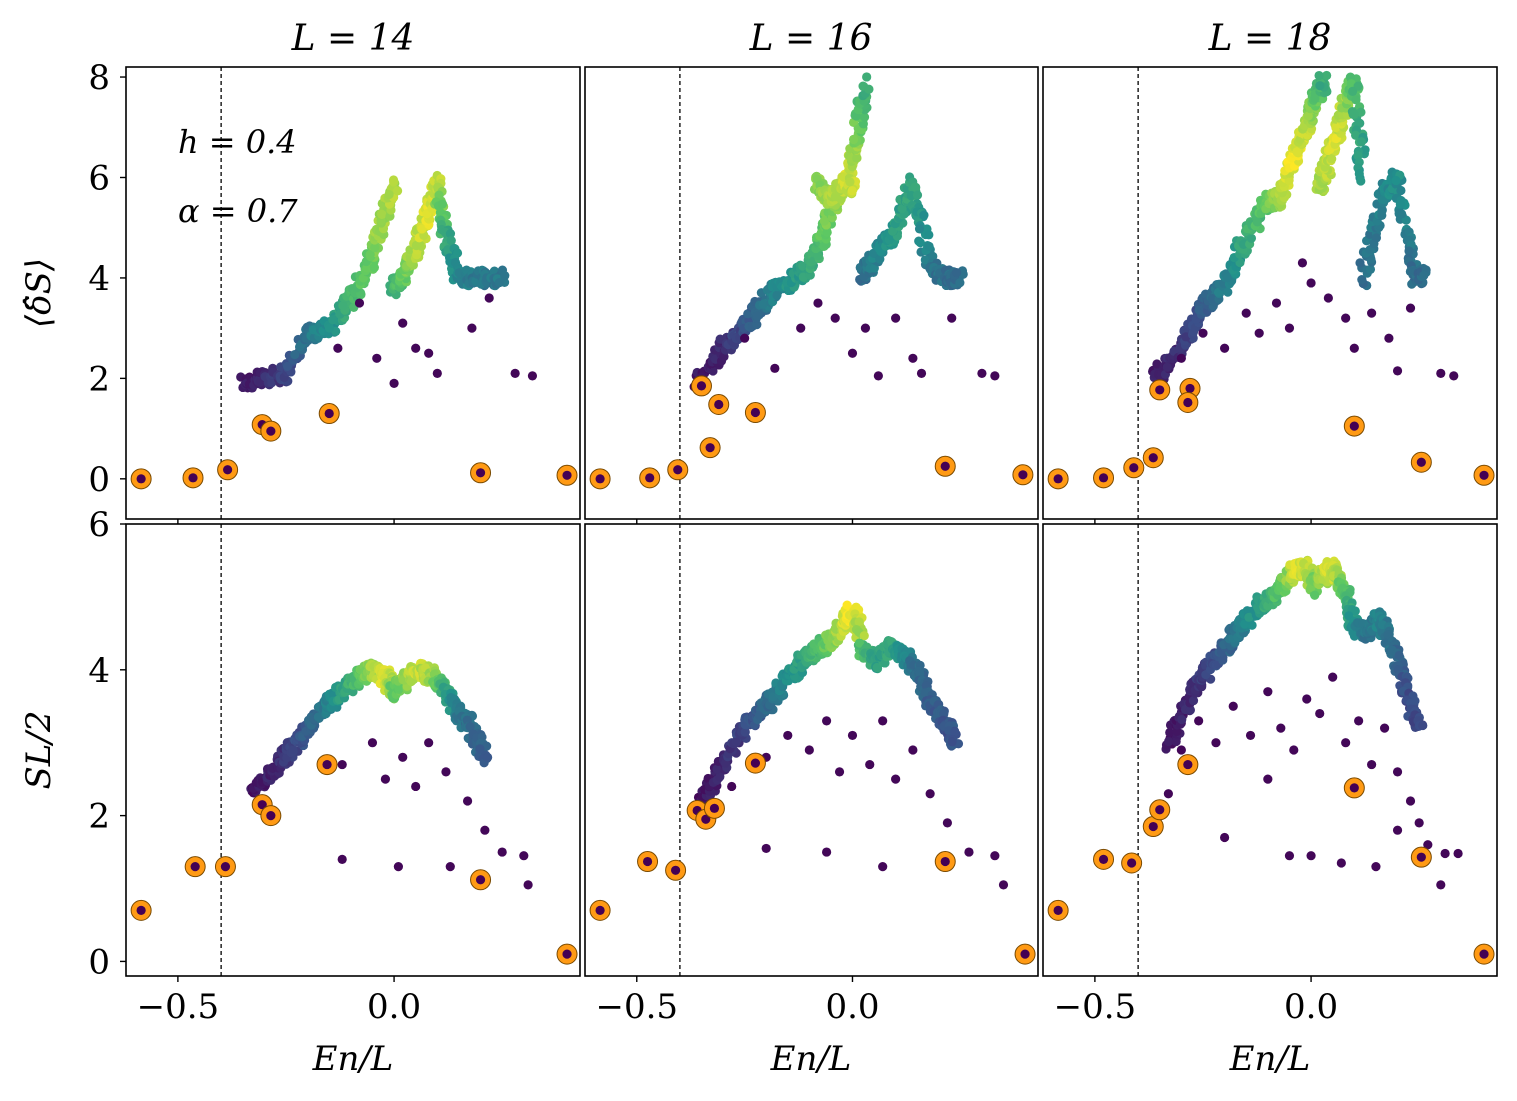 The width and height of the screenshot is (1517, 1101). I want to click on xlabel-right: En/L, so click(1270, 1059).